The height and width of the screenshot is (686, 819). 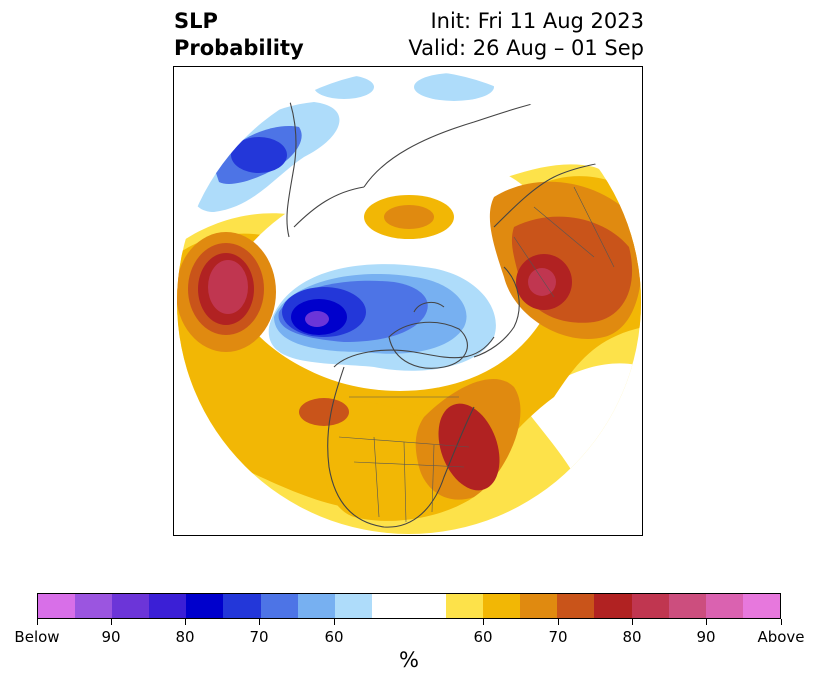 I want to click on colorbar-tick-label: Above, so click(x=781, y=637).